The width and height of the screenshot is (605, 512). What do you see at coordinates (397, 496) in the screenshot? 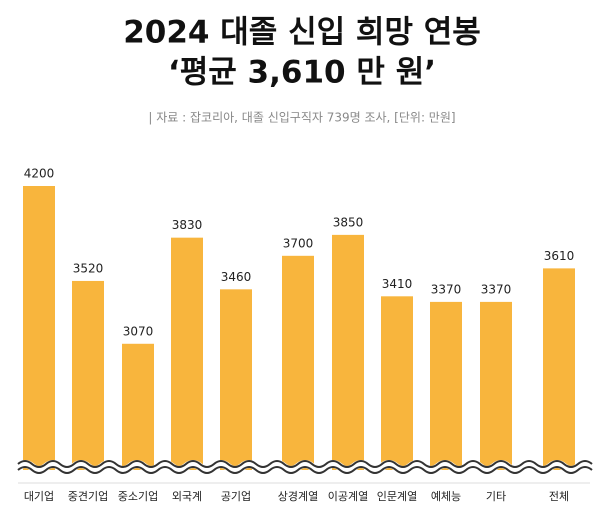
I see `x-tick-label: 인문계열` at bounding box center [397, 496].